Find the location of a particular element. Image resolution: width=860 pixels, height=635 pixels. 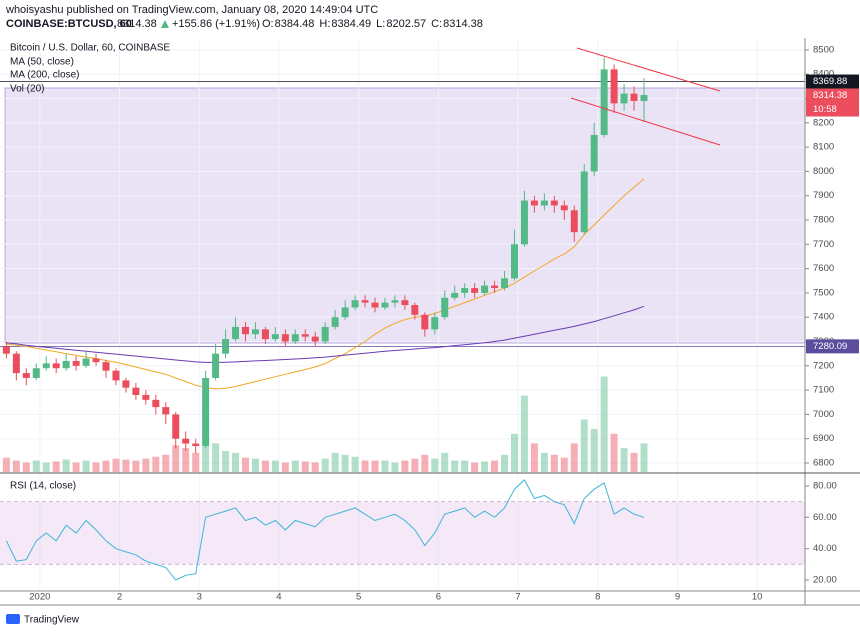

rsi-tick-label: 40.00 is located at coordinates (825, 548).